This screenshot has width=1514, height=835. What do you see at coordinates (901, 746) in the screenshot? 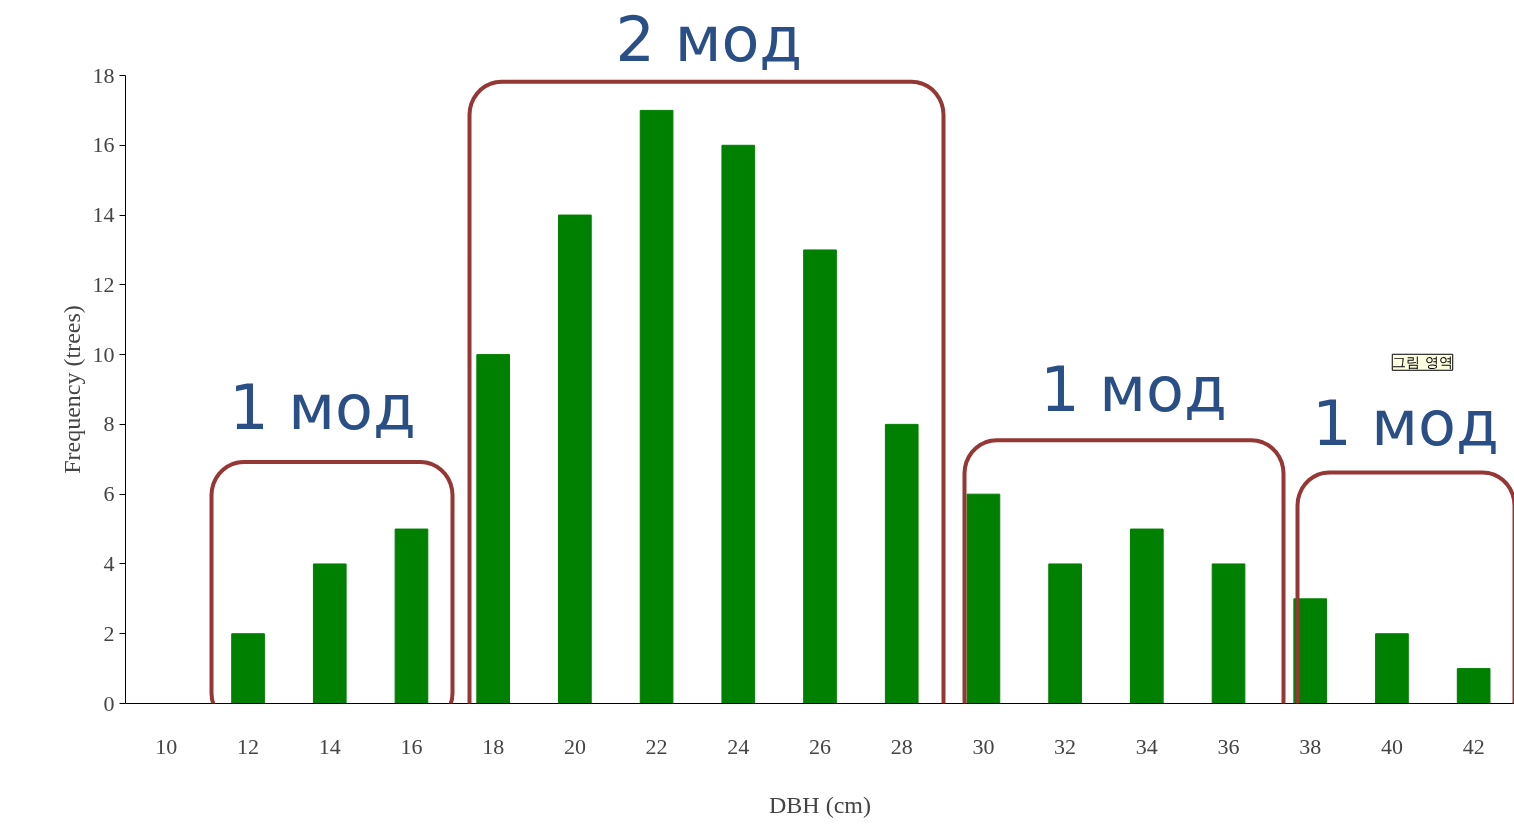
I see `x-tick-label: 28` at bounding box center [901, 746].